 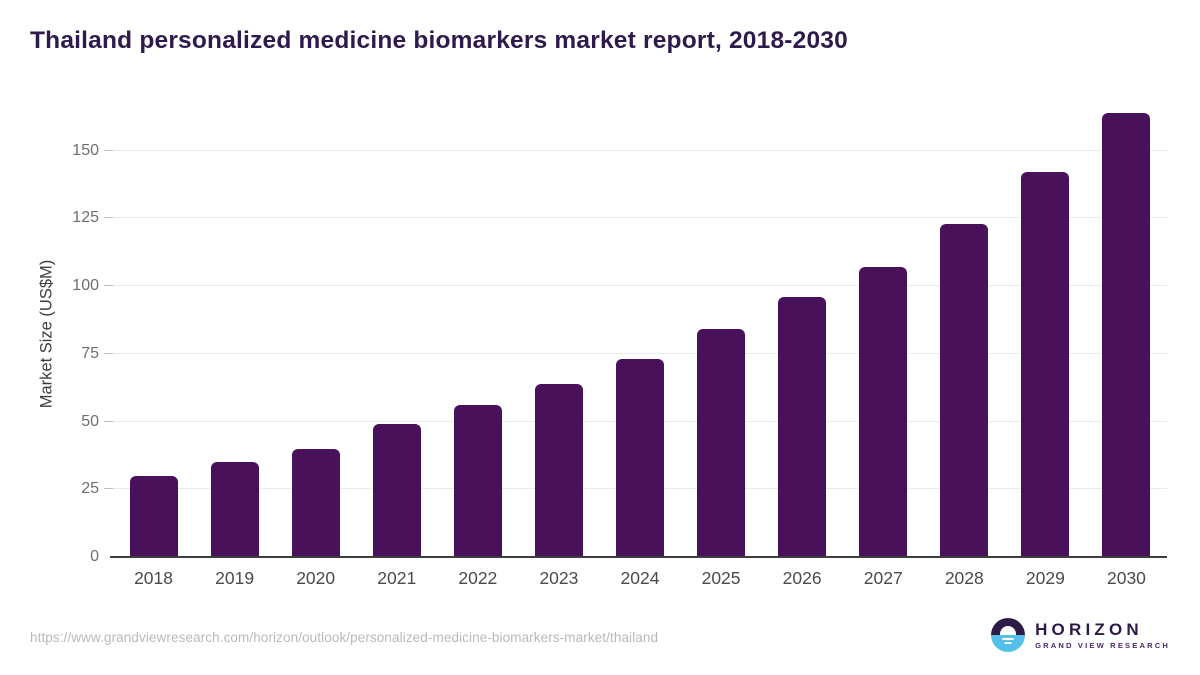 What do you see at coordinates (1008, 630) in the screenshot?
I see `sun-shape` at bounding box center [1008, 630].